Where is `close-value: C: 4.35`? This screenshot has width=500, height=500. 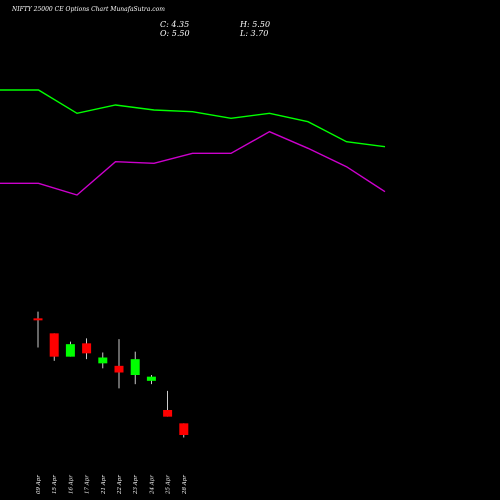 close-value: C: 4.35 is located at coordinates (175, 24).